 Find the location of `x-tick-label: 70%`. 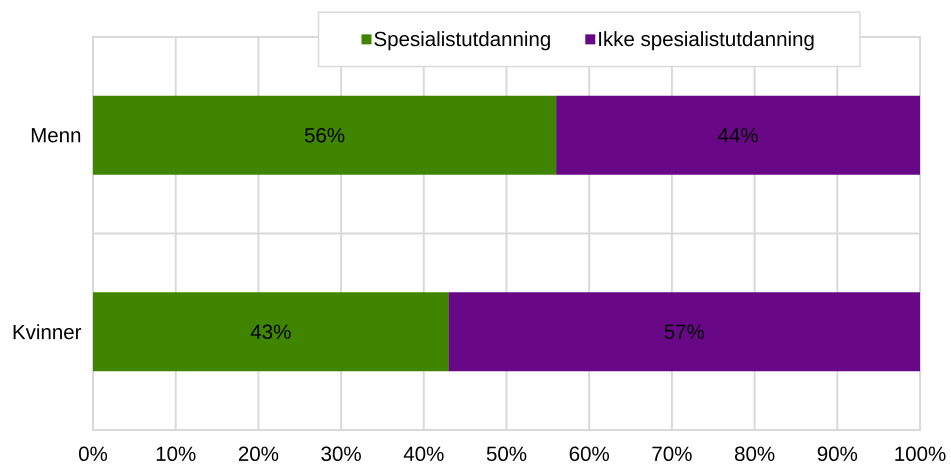

x-tick-label: 70% is located at coordinates (672, 454).